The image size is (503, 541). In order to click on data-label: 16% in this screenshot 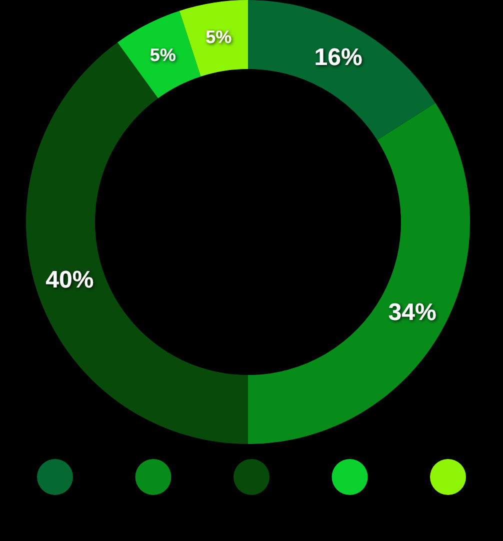, I will do `click(338, 58)`.